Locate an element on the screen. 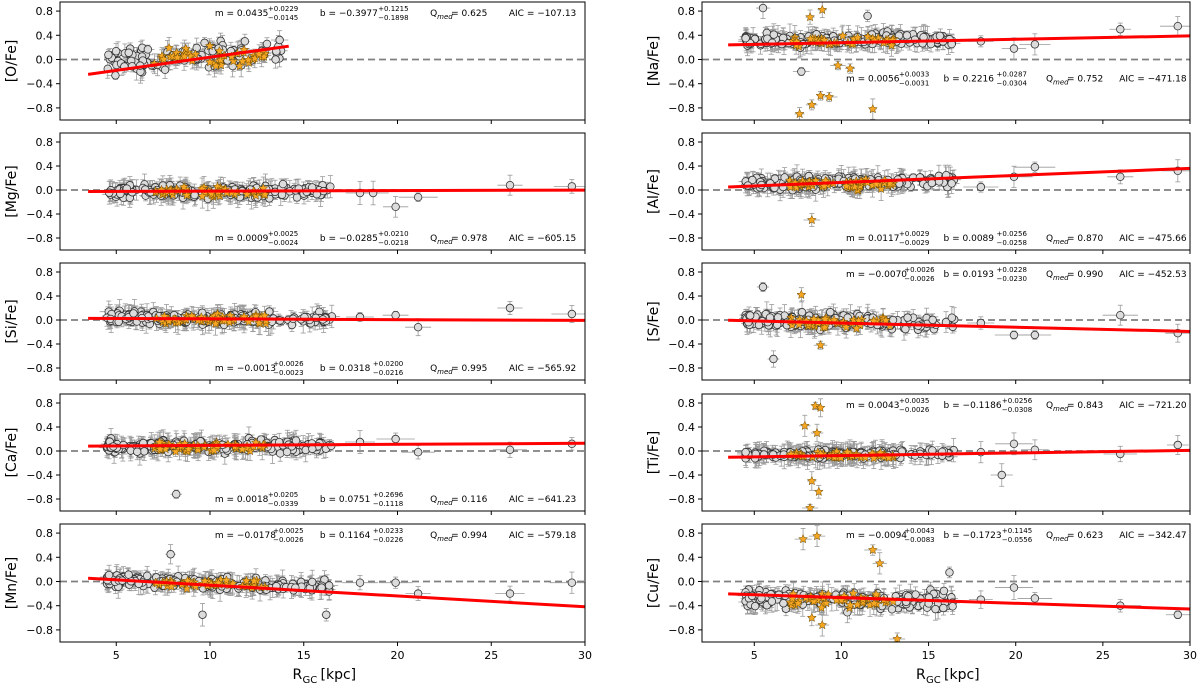  y-axis-label: [Al/Fe] is located at coordinates (654, 191).